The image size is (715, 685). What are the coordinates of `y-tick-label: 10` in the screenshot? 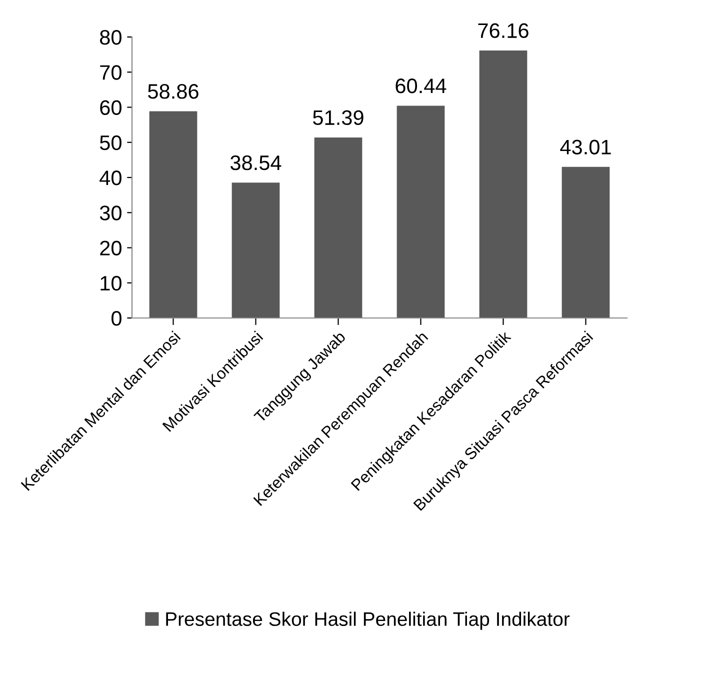 It's located at (111, 283).